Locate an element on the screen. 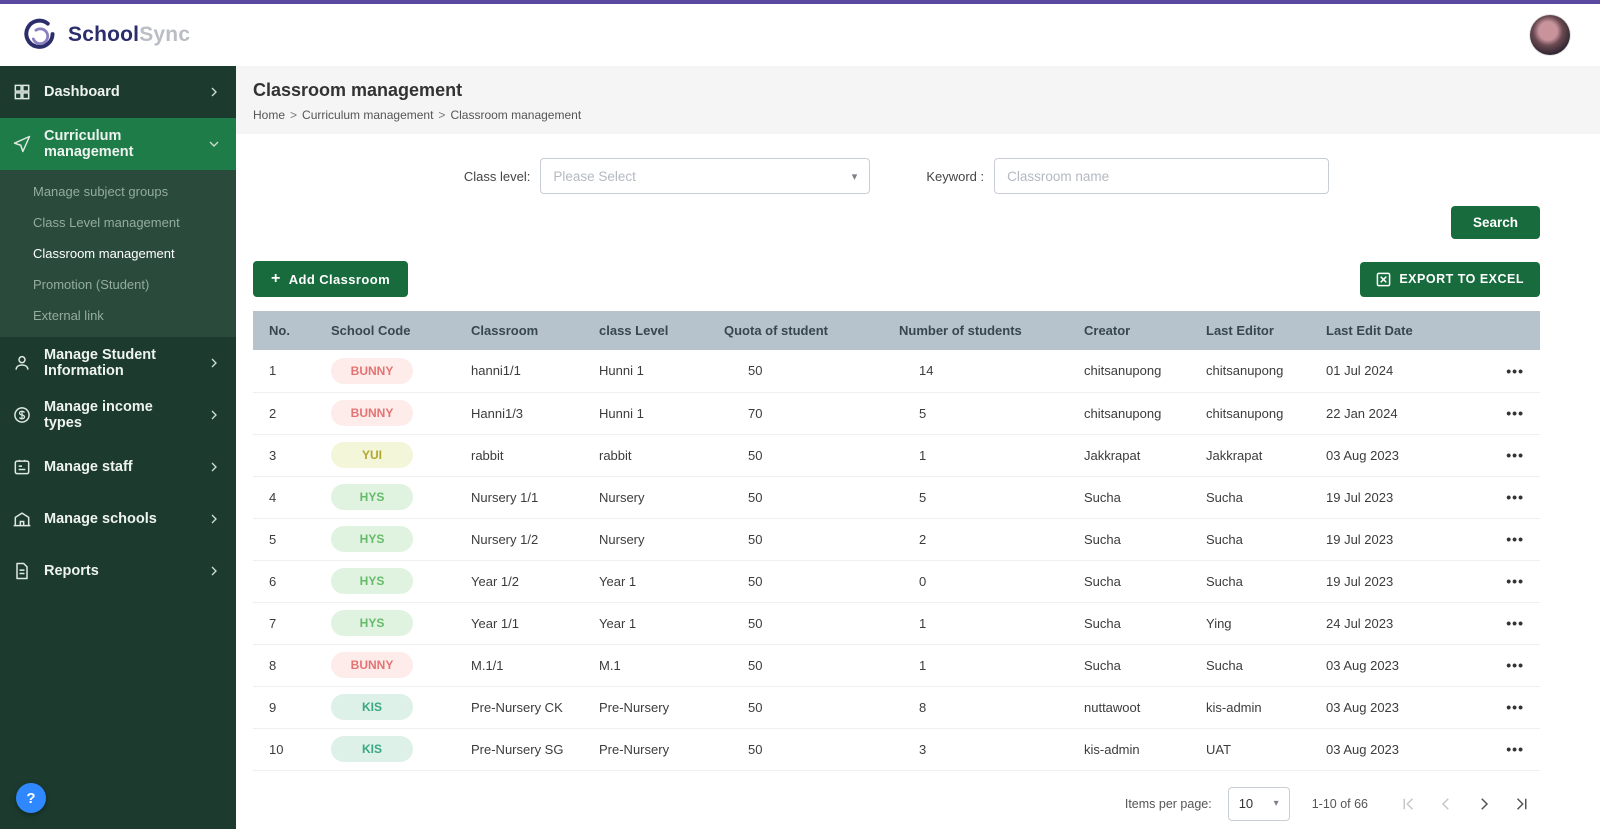 The width and height of the screenshot is (1600, 829). cell-classroom: Pre-Nursery SG is located at coordinates (527, 749).